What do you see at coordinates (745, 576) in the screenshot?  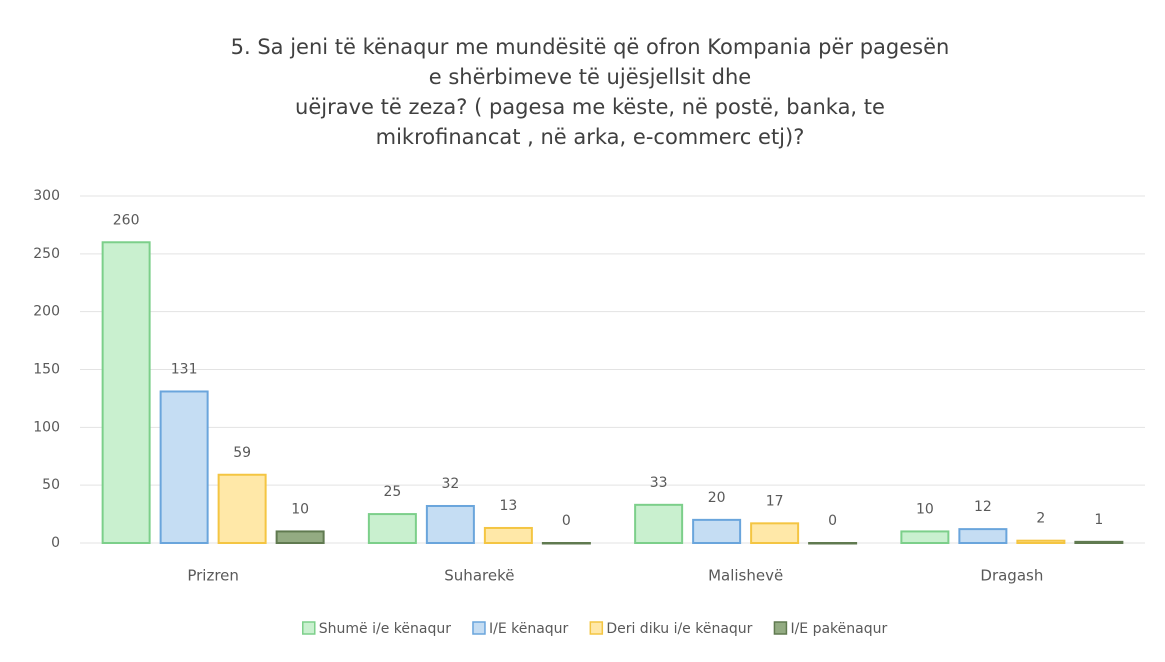 I see `x-tick-label: Malishevë` at bounding box center [745, 576].